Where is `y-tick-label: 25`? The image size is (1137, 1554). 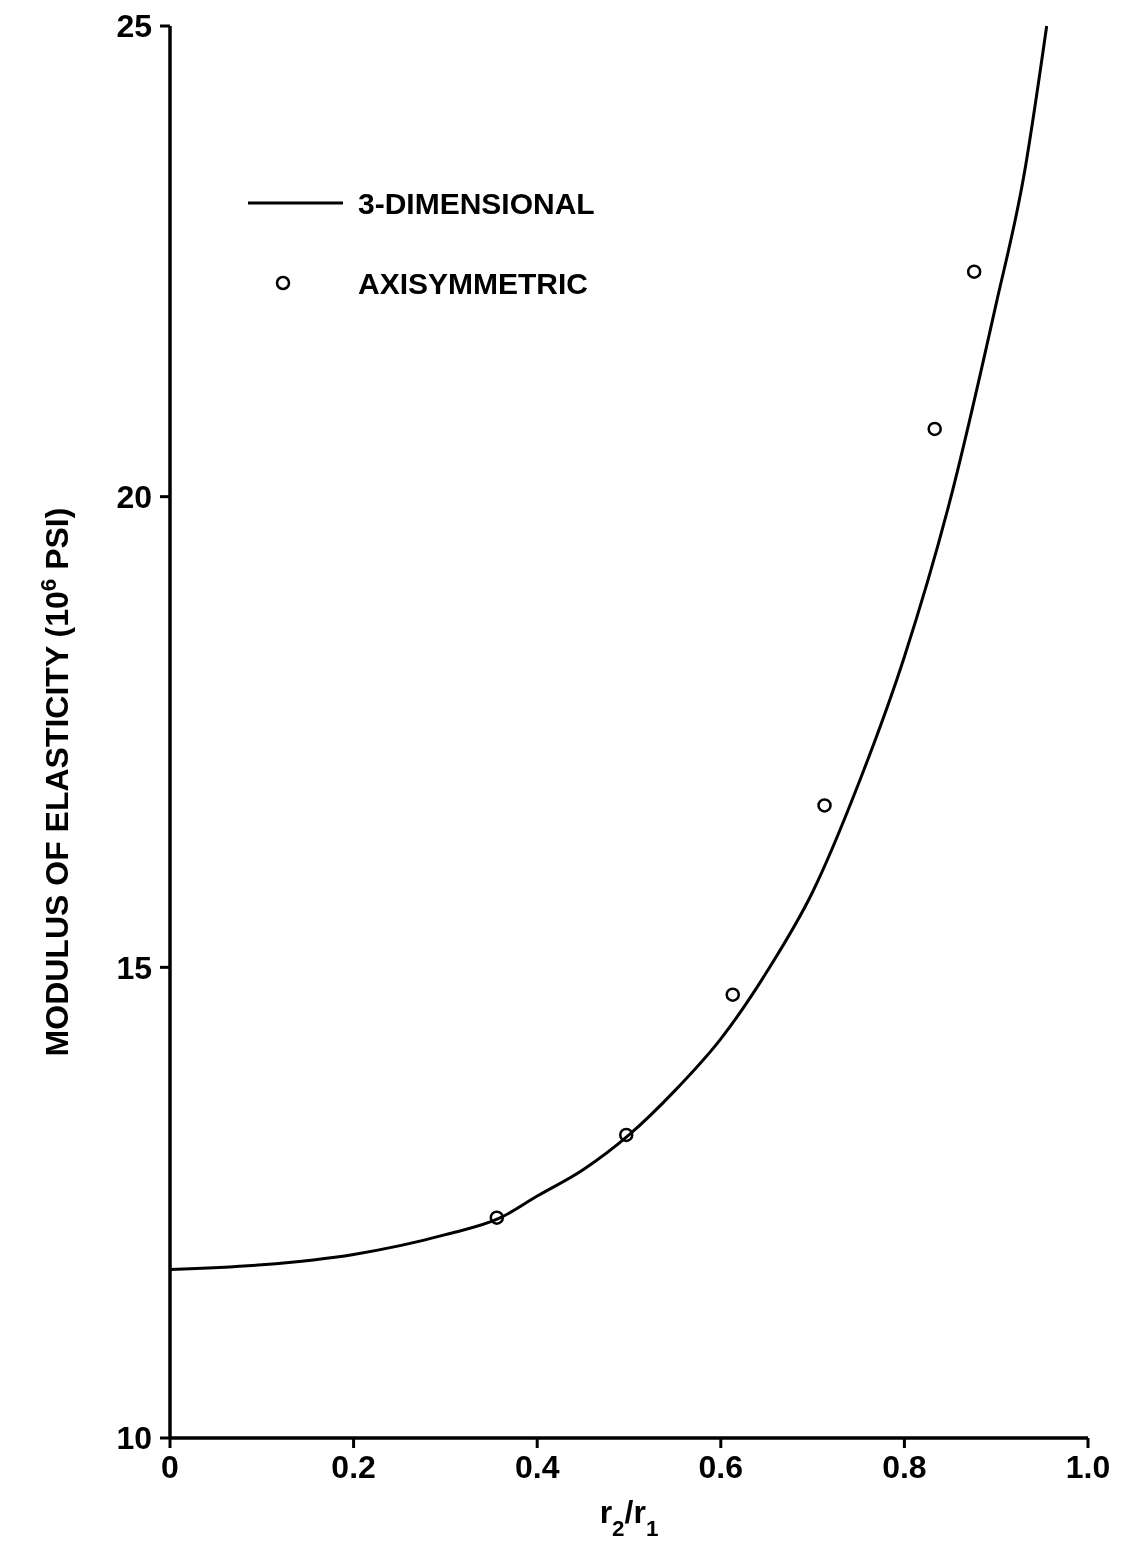 y-tick-label: 25 is located at coordinates (134, 26).